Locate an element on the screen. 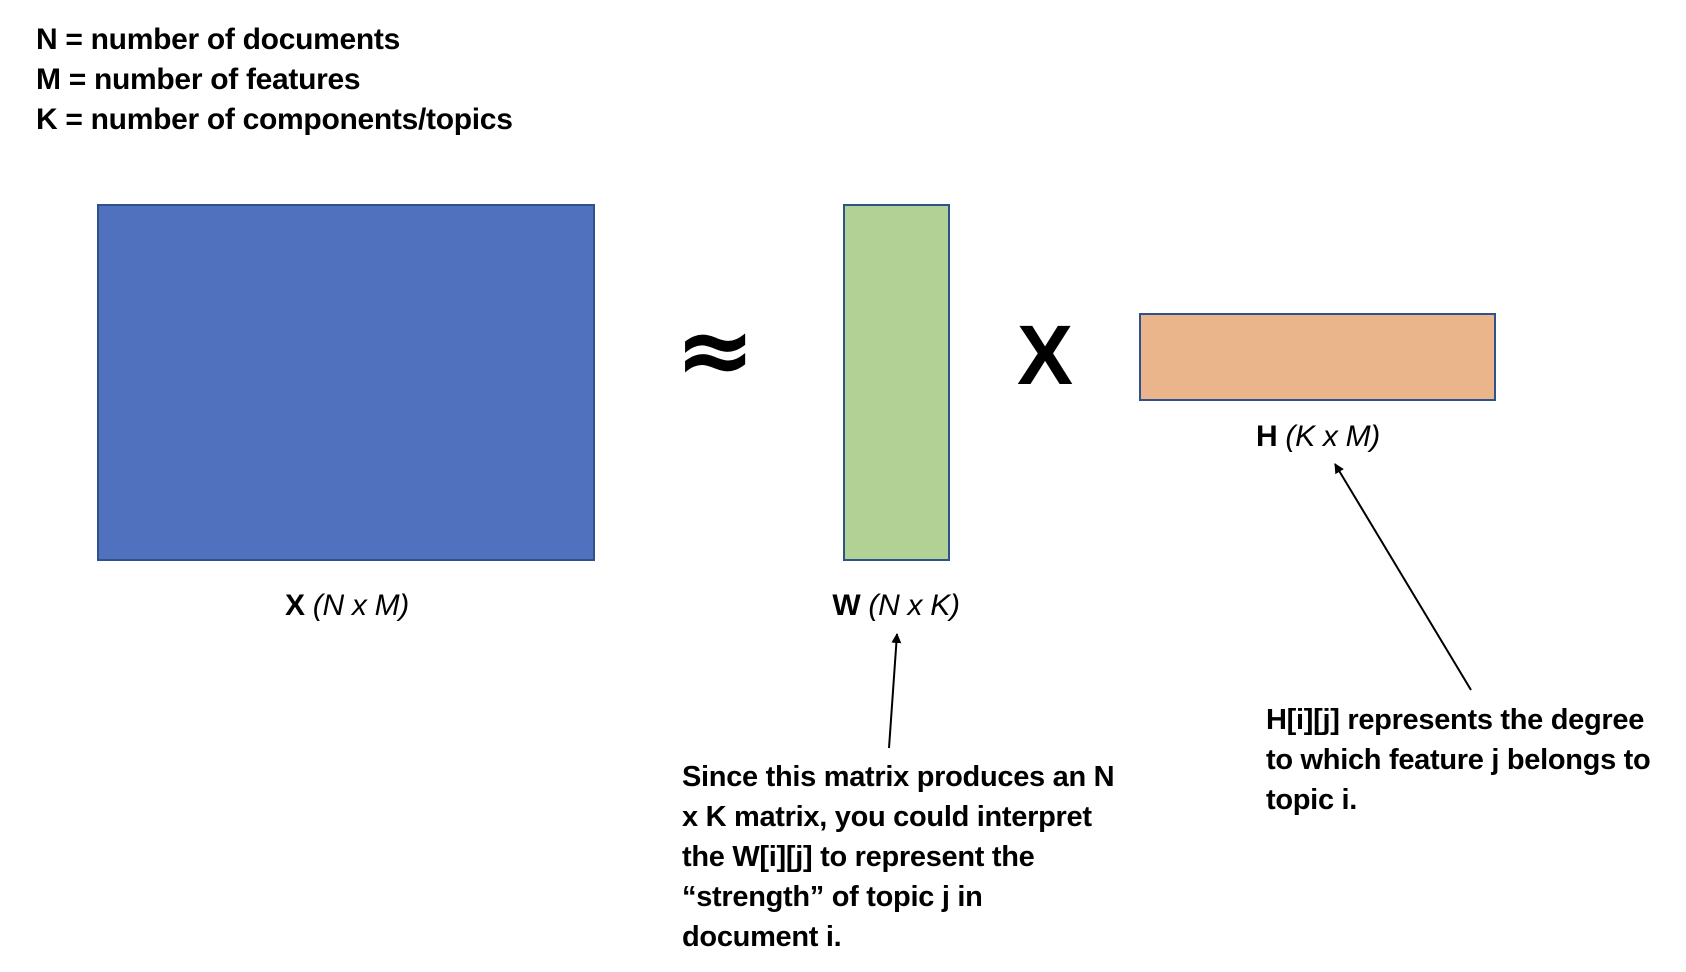 The width and height of the screenshot is (1686, 972). definition-m: M = number of features is located at coordinates (198, 79).